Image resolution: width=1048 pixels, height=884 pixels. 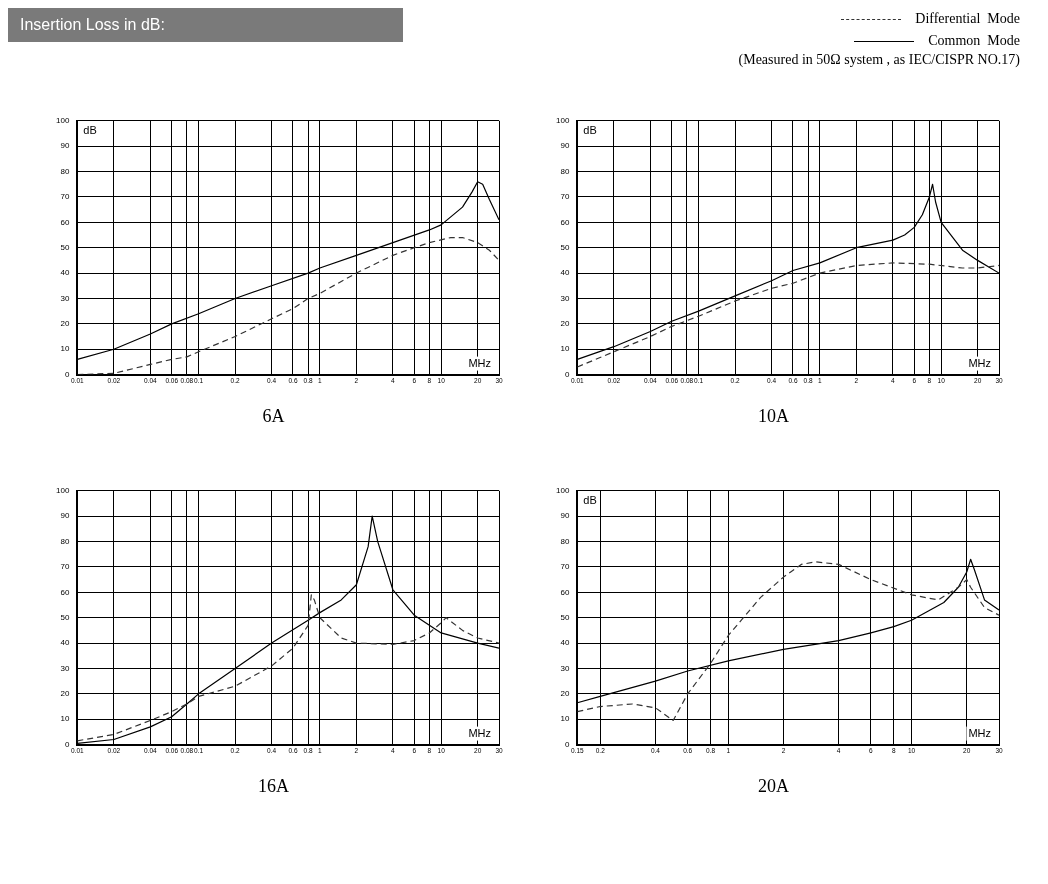 I want to click on text: 6A, so click(x=273, y=415).